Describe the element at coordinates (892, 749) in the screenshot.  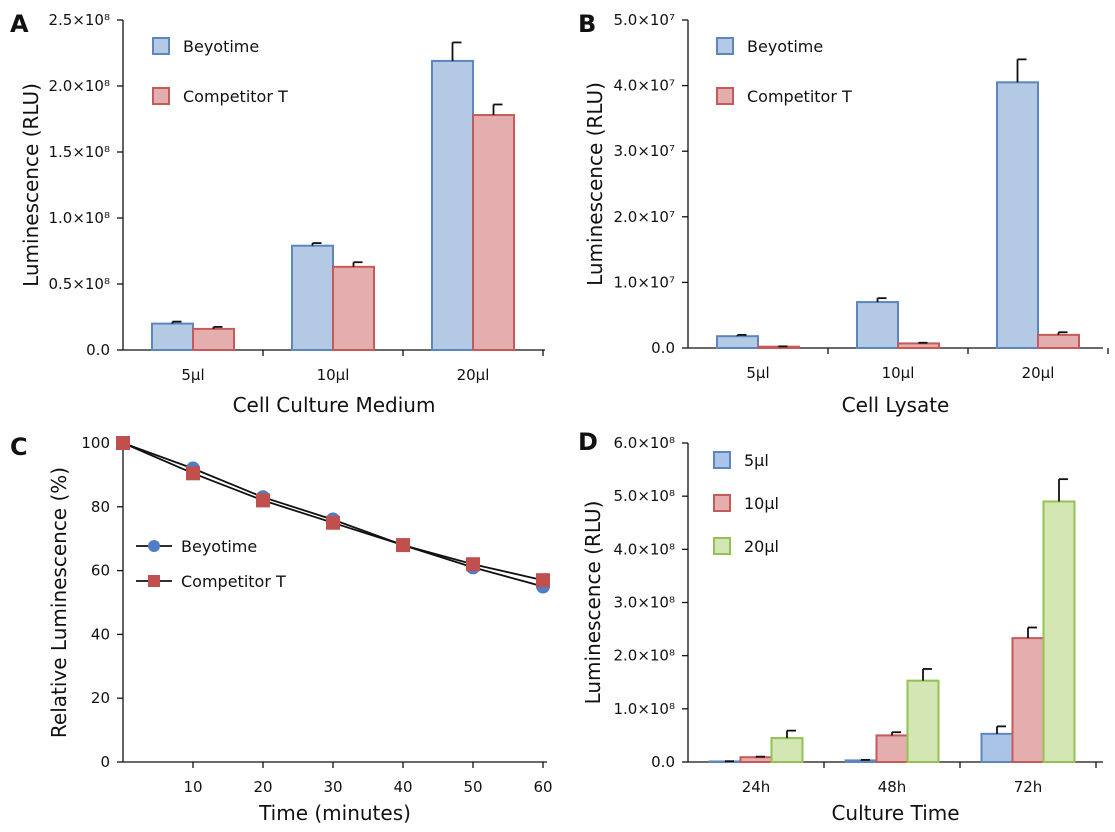
I see `bar-D-10μl-48h` at that location.